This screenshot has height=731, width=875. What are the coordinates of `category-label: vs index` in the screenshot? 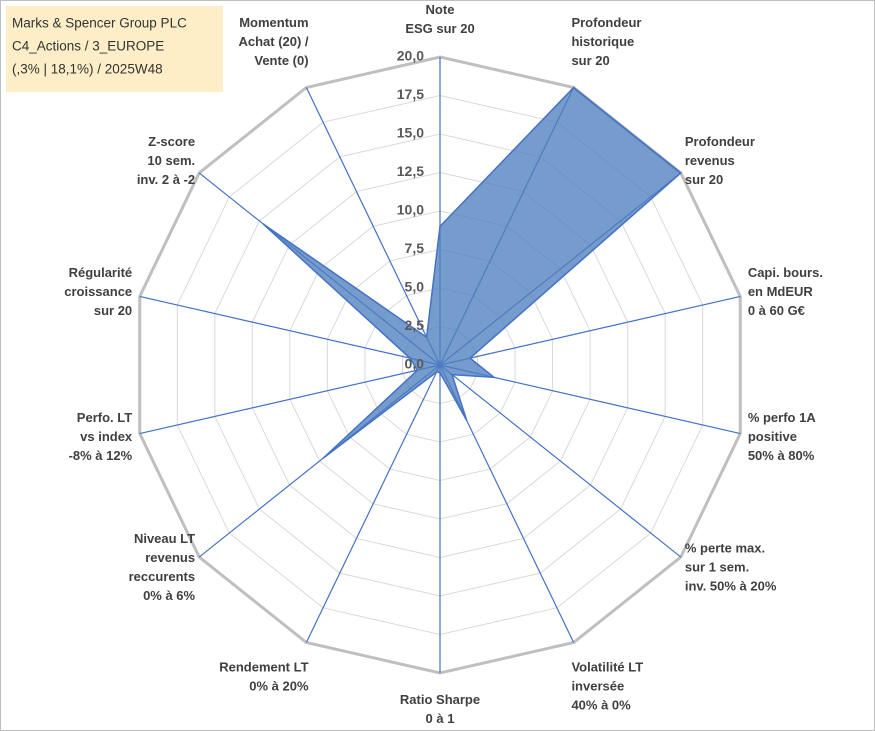 It's located at (106, 436).